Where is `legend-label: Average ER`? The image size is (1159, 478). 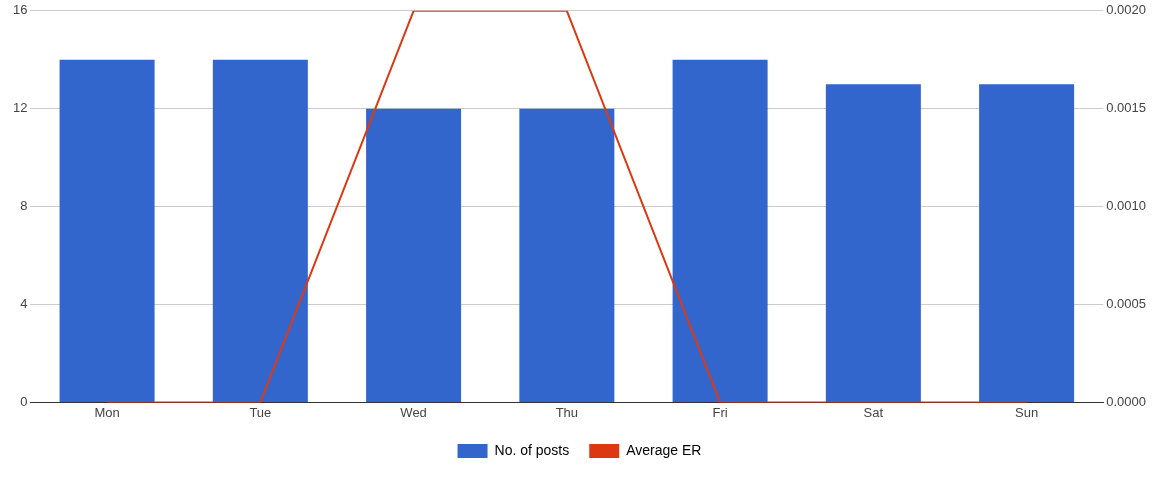
legend-label: Average ER is located at coordinates (664, 449).